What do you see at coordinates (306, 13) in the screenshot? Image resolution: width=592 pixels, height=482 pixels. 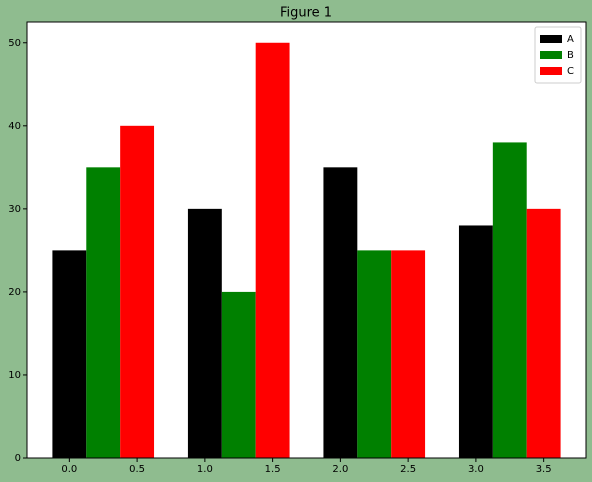 I see `chart-title: Figure 1` at bounding box center [306, 13].